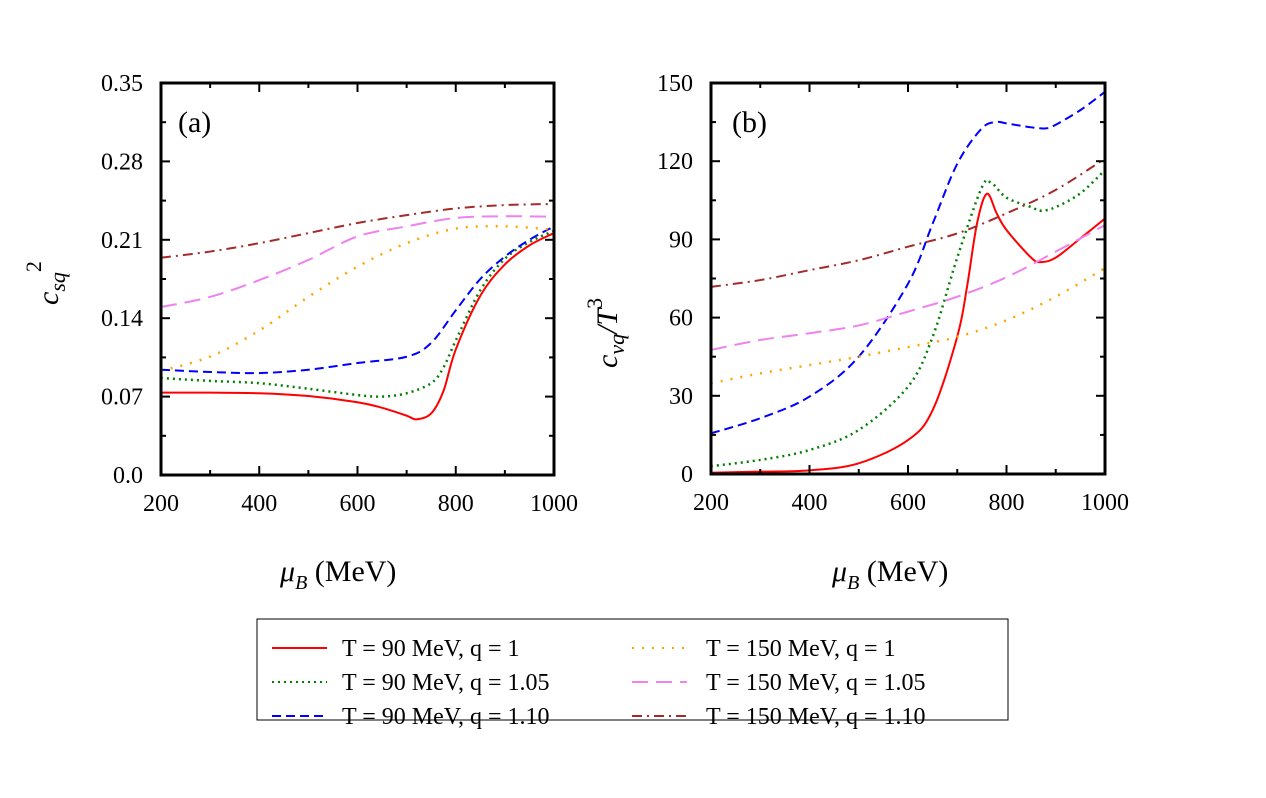  What do you see at coordinates (816, 683) in the screenshot?
I see `legend-label: T = 150 MeV, q = 1.05` at bounding box center [816, 683].